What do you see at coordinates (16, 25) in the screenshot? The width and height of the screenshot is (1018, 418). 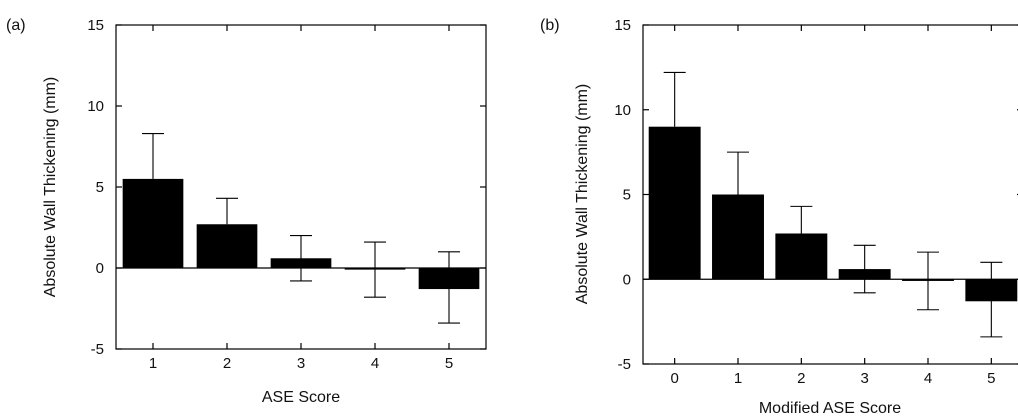 I see `panel-a-label: (a)` at bounding box center [16, 25].